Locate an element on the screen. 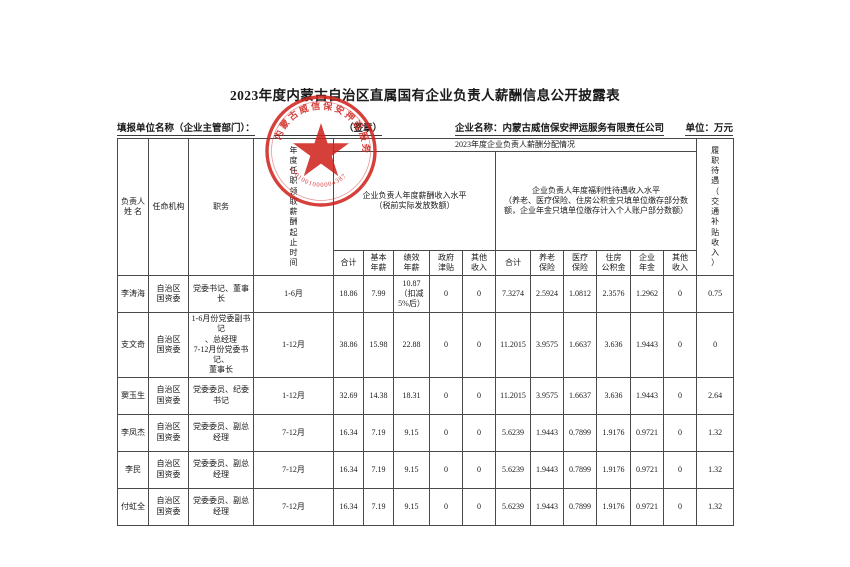  header-group-welfare-line2: （养老、医疗保险、住房公积金只填单位缴存部分数 is located at coordinates (596, 201).